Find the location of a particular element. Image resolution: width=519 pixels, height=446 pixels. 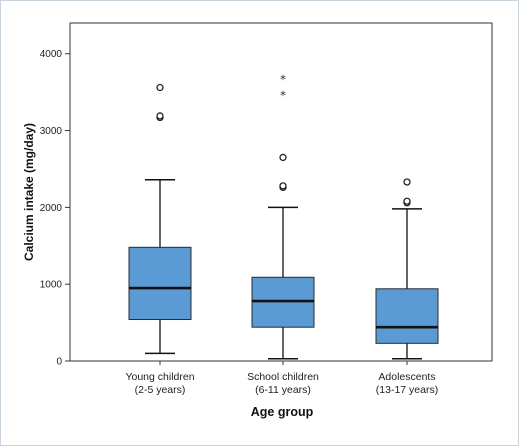

x-category-label: School children is located at coordinates (283, 377).